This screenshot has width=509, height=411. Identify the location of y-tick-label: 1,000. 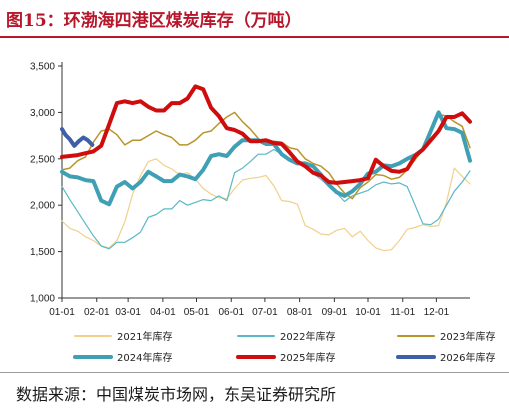
(42, 299).